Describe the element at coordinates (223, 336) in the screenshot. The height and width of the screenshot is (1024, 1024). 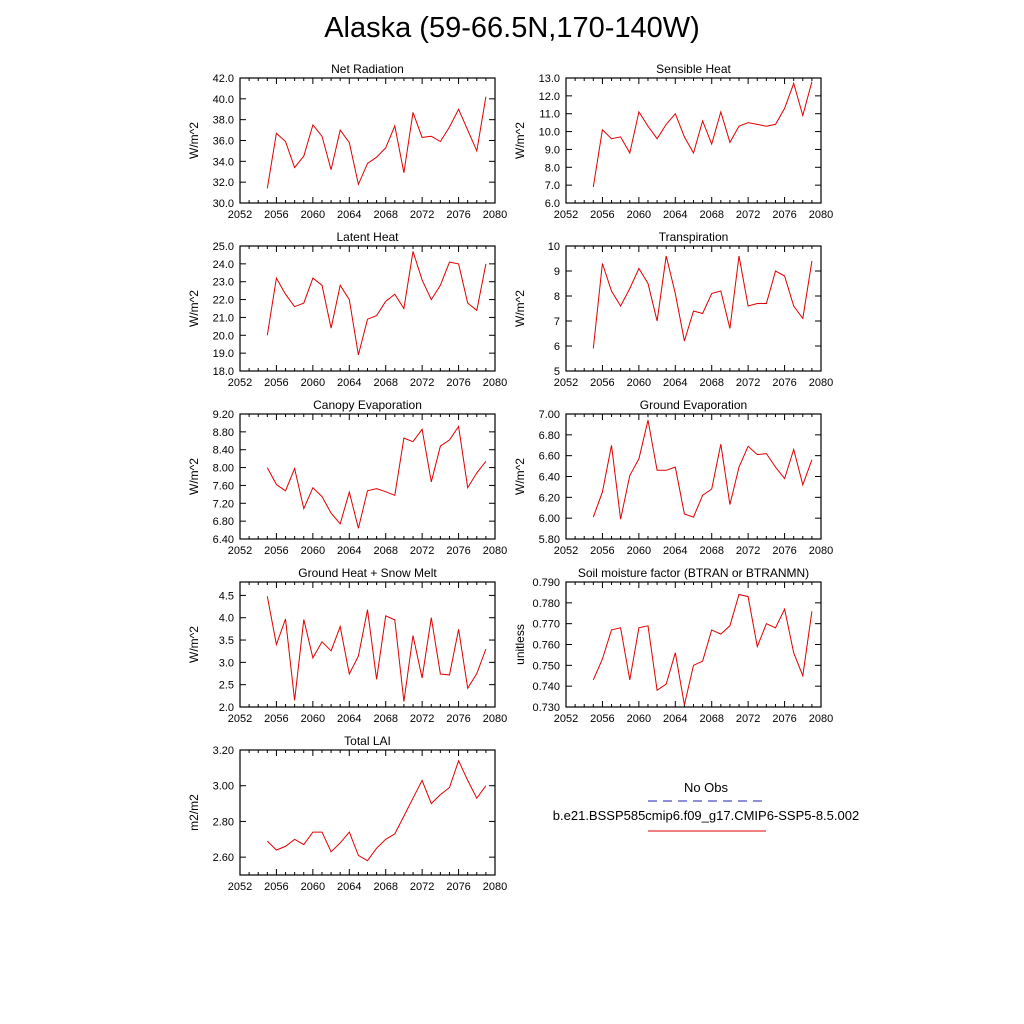
I see `y-tick-label: 20.0` at that location.